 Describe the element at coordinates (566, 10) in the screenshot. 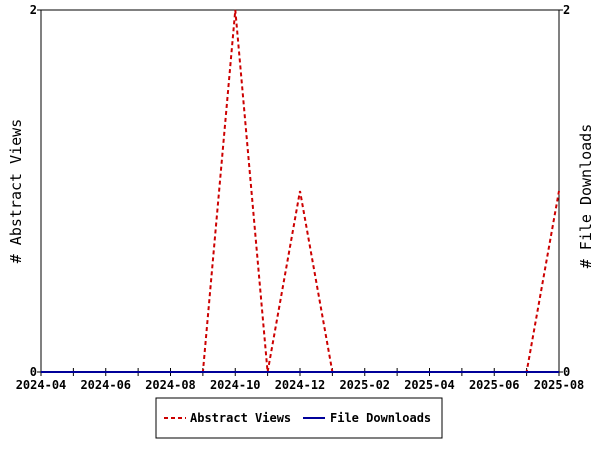

I see `y-tick-label-right: 2` at that location.